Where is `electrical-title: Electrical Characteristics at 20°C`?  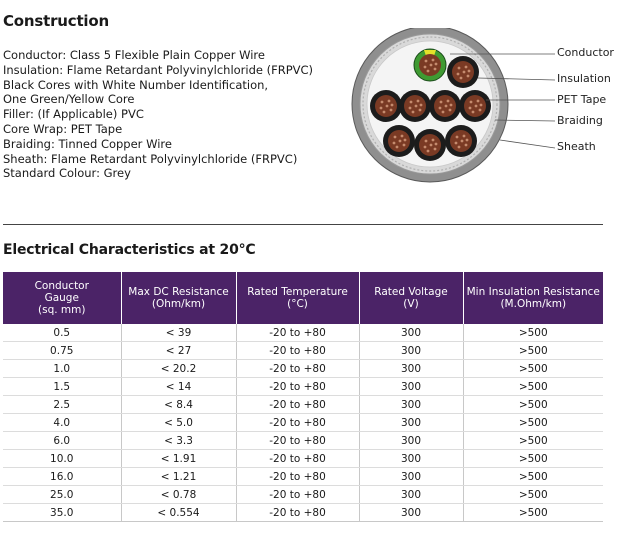
electrical-title: Electrical Characteristics at 20°C is located at coordinates (129, 250).